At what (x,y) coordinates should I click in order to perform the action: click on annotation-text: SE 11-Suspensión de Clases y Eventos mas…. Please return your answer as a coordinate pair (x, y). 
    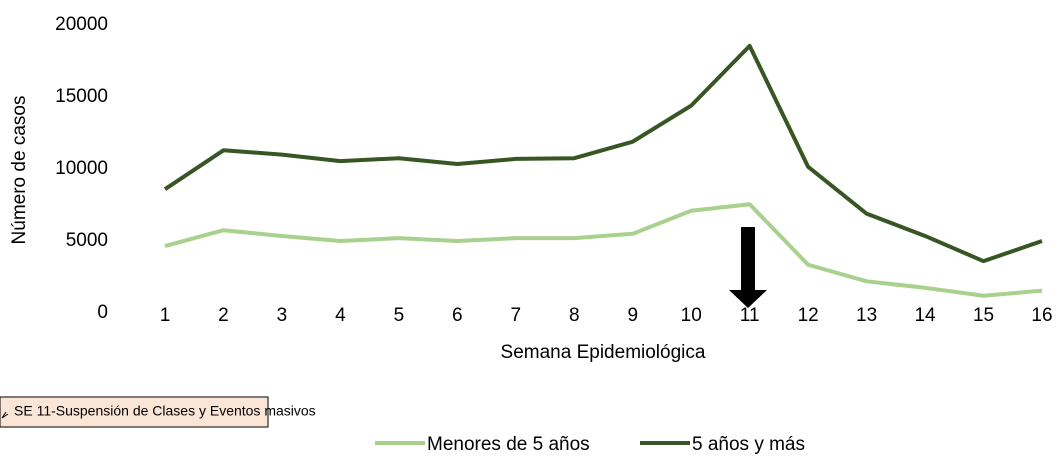
    Looking at the image, I should click on (165, 411).